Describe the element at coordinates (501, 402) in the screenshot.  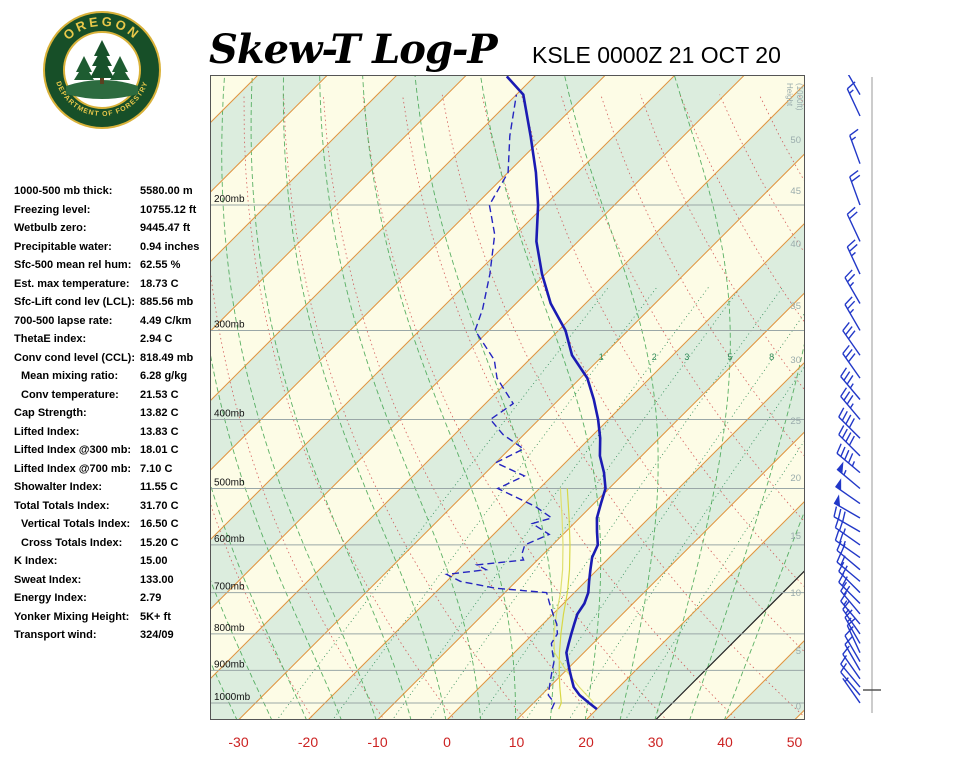
I see `dewpoint-trace` at that location.